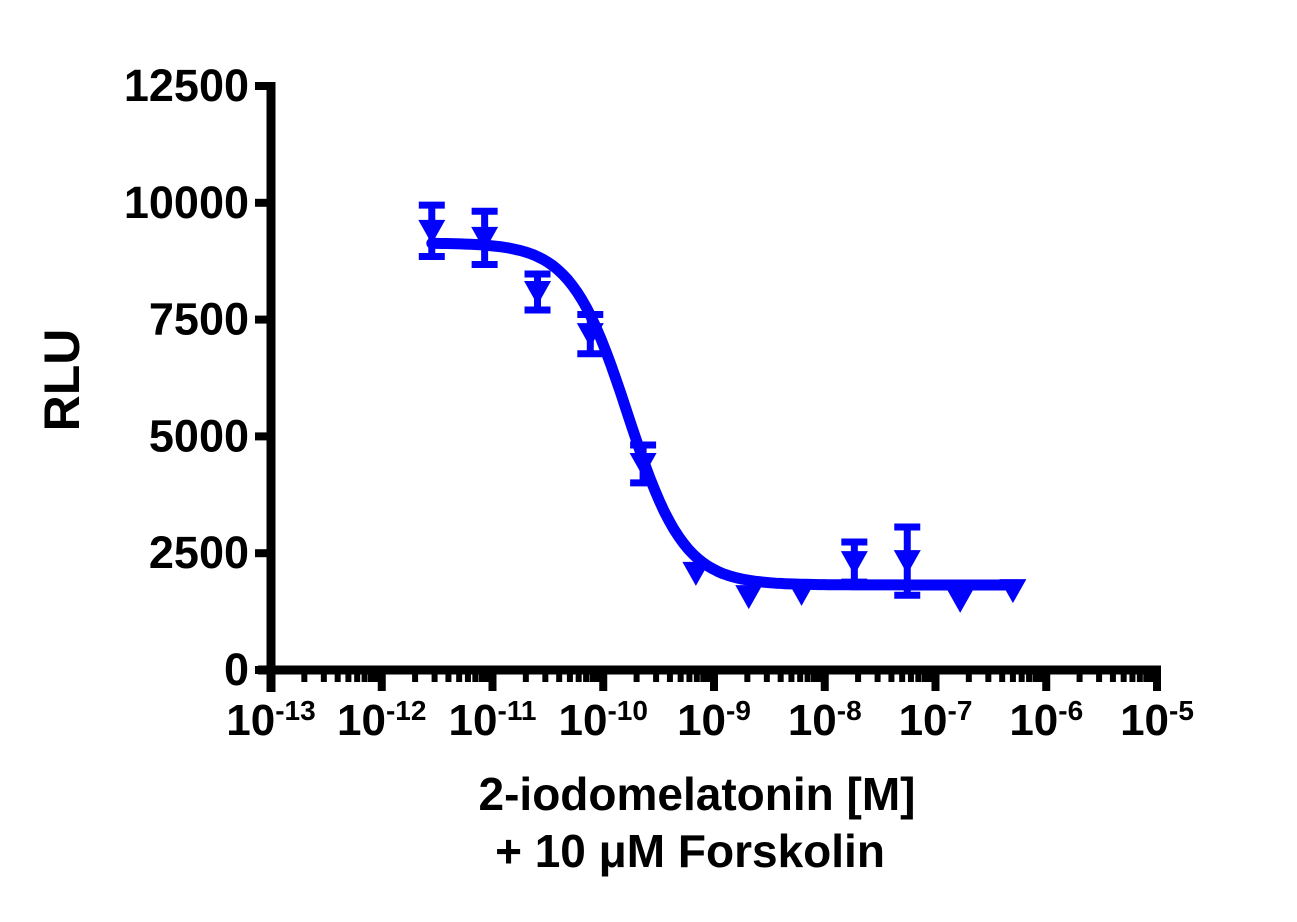 The image size is (1297, 922). I want to click on x-tick-label: 10⁻⁶, so click(1046, 720).